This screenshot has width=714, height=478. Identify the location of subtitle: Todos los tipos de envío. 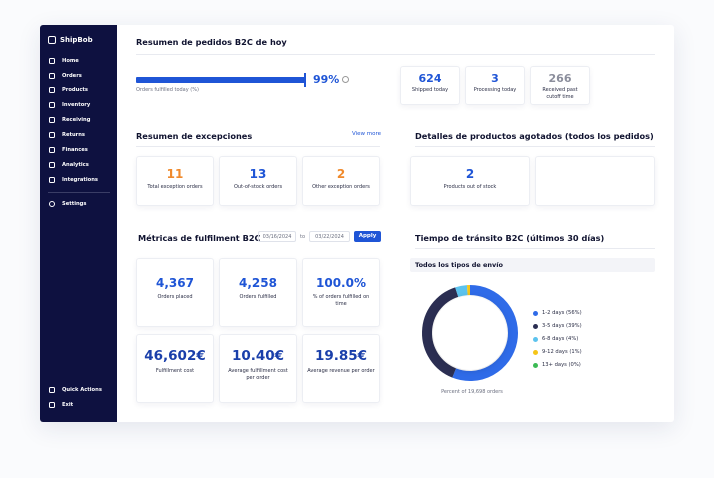
(459, 265).